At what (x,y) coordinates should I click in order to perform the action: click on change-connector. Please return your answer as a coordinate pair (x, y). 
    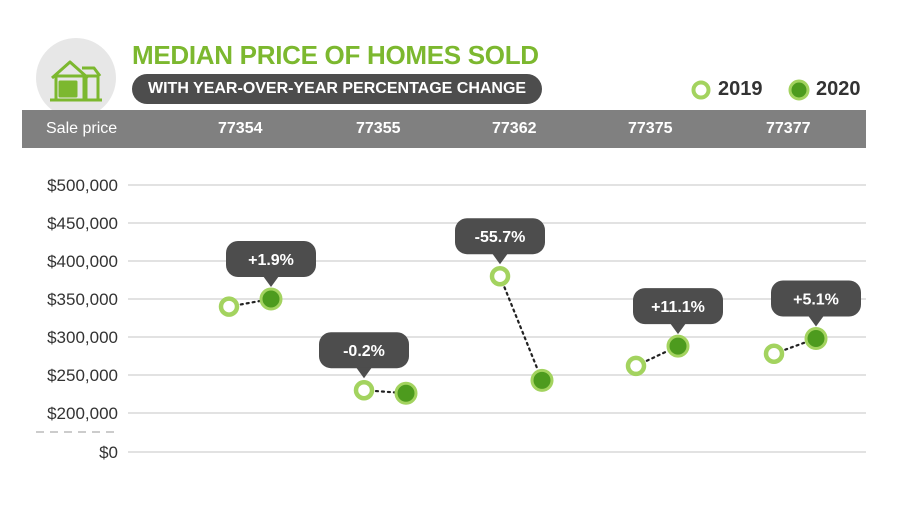
    Looking at the image, I should click on (521, 328).